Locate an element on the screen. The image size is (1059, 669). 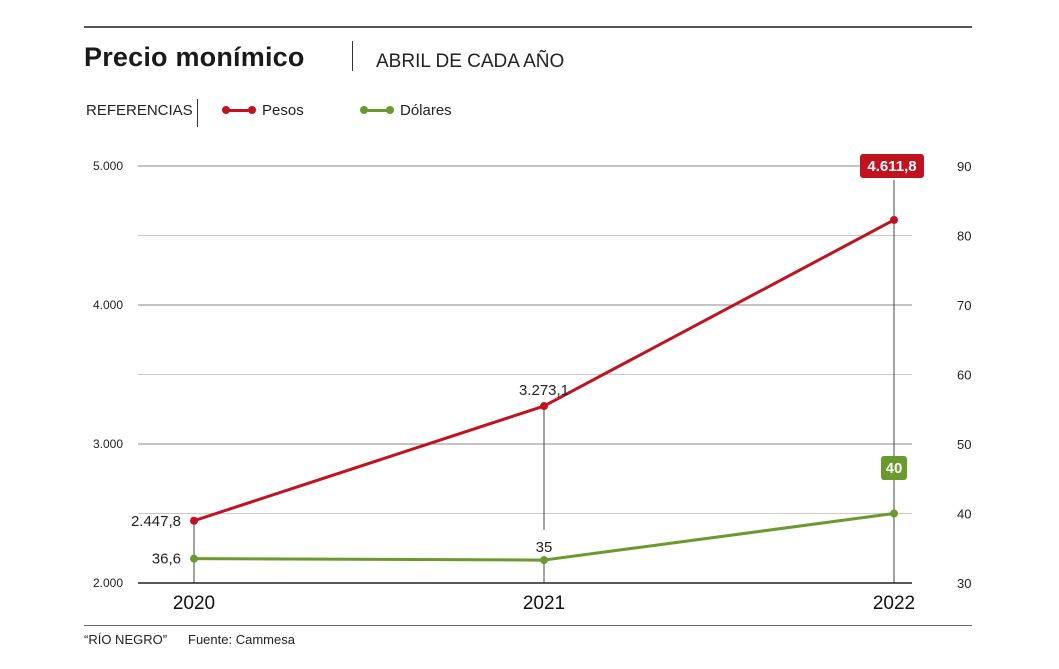
top-rule is located at coordinates (528, 27).